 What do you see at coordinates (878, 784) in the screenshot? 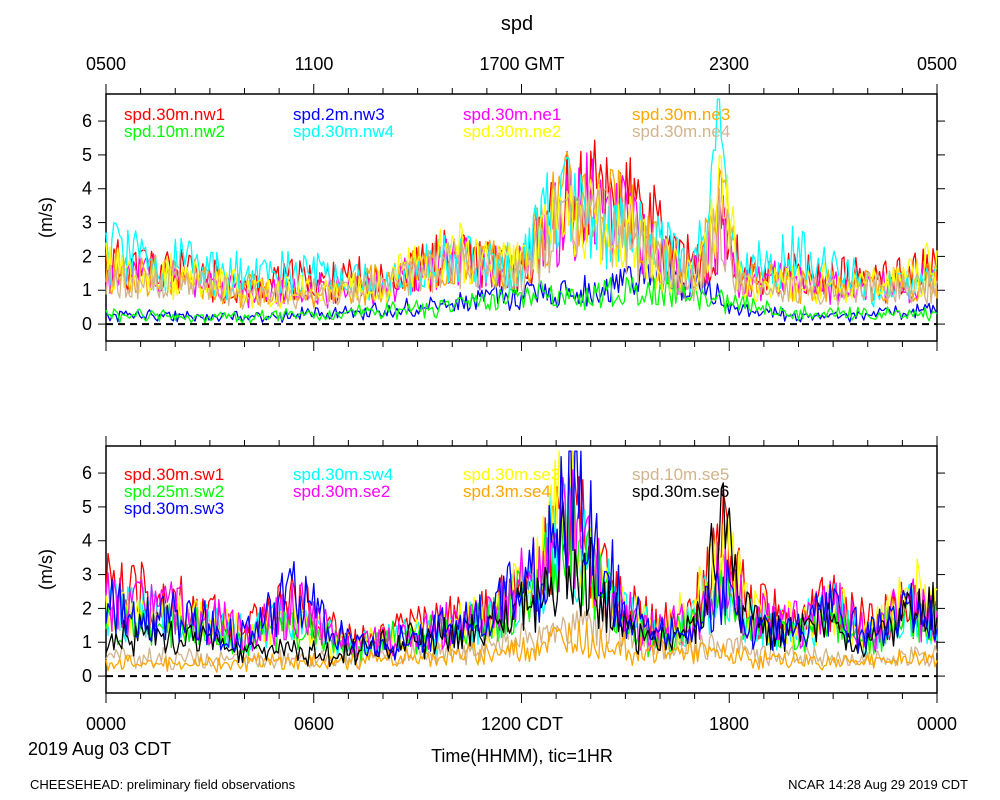
I see `footer-right: NCAR 14:28 Aug 29 2019 CDT` at bounding box center [878, 784].